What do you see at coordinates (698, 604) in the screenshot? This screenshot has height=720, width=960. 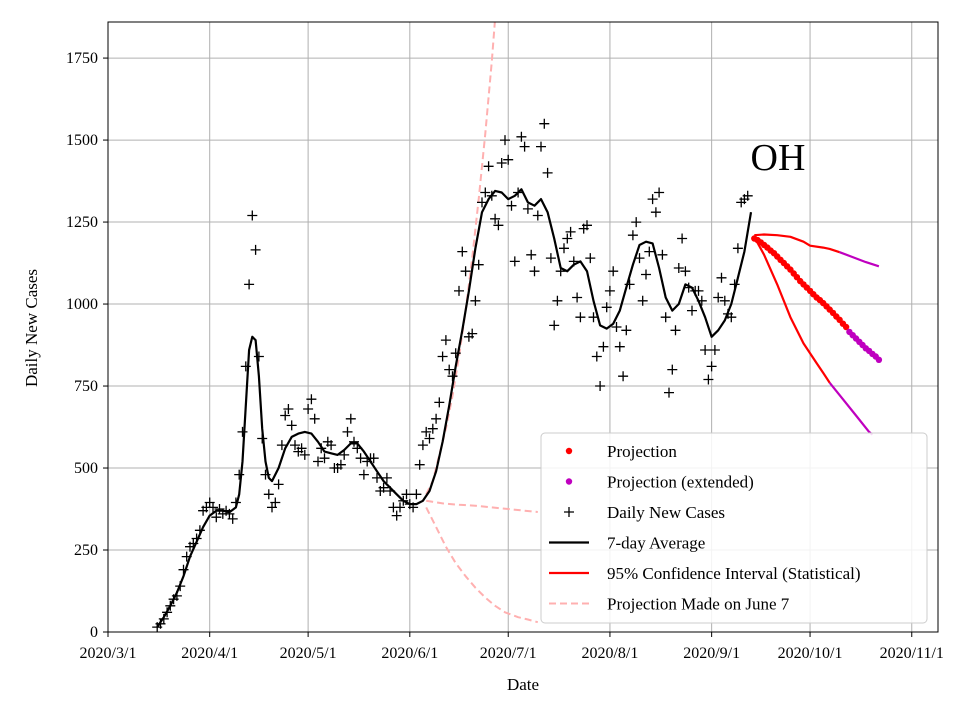 I see `legend-label: Projection Made on June 7` at bounding box center [698, 604].